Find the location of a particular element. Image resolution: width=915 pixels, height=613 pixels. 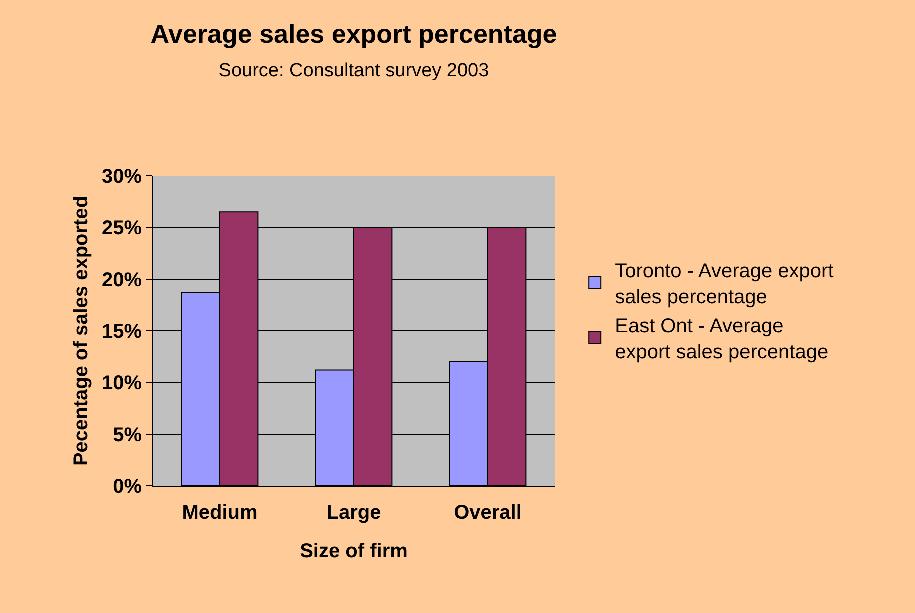

y-tick-label: 20% is located at coordinates (122, 280).